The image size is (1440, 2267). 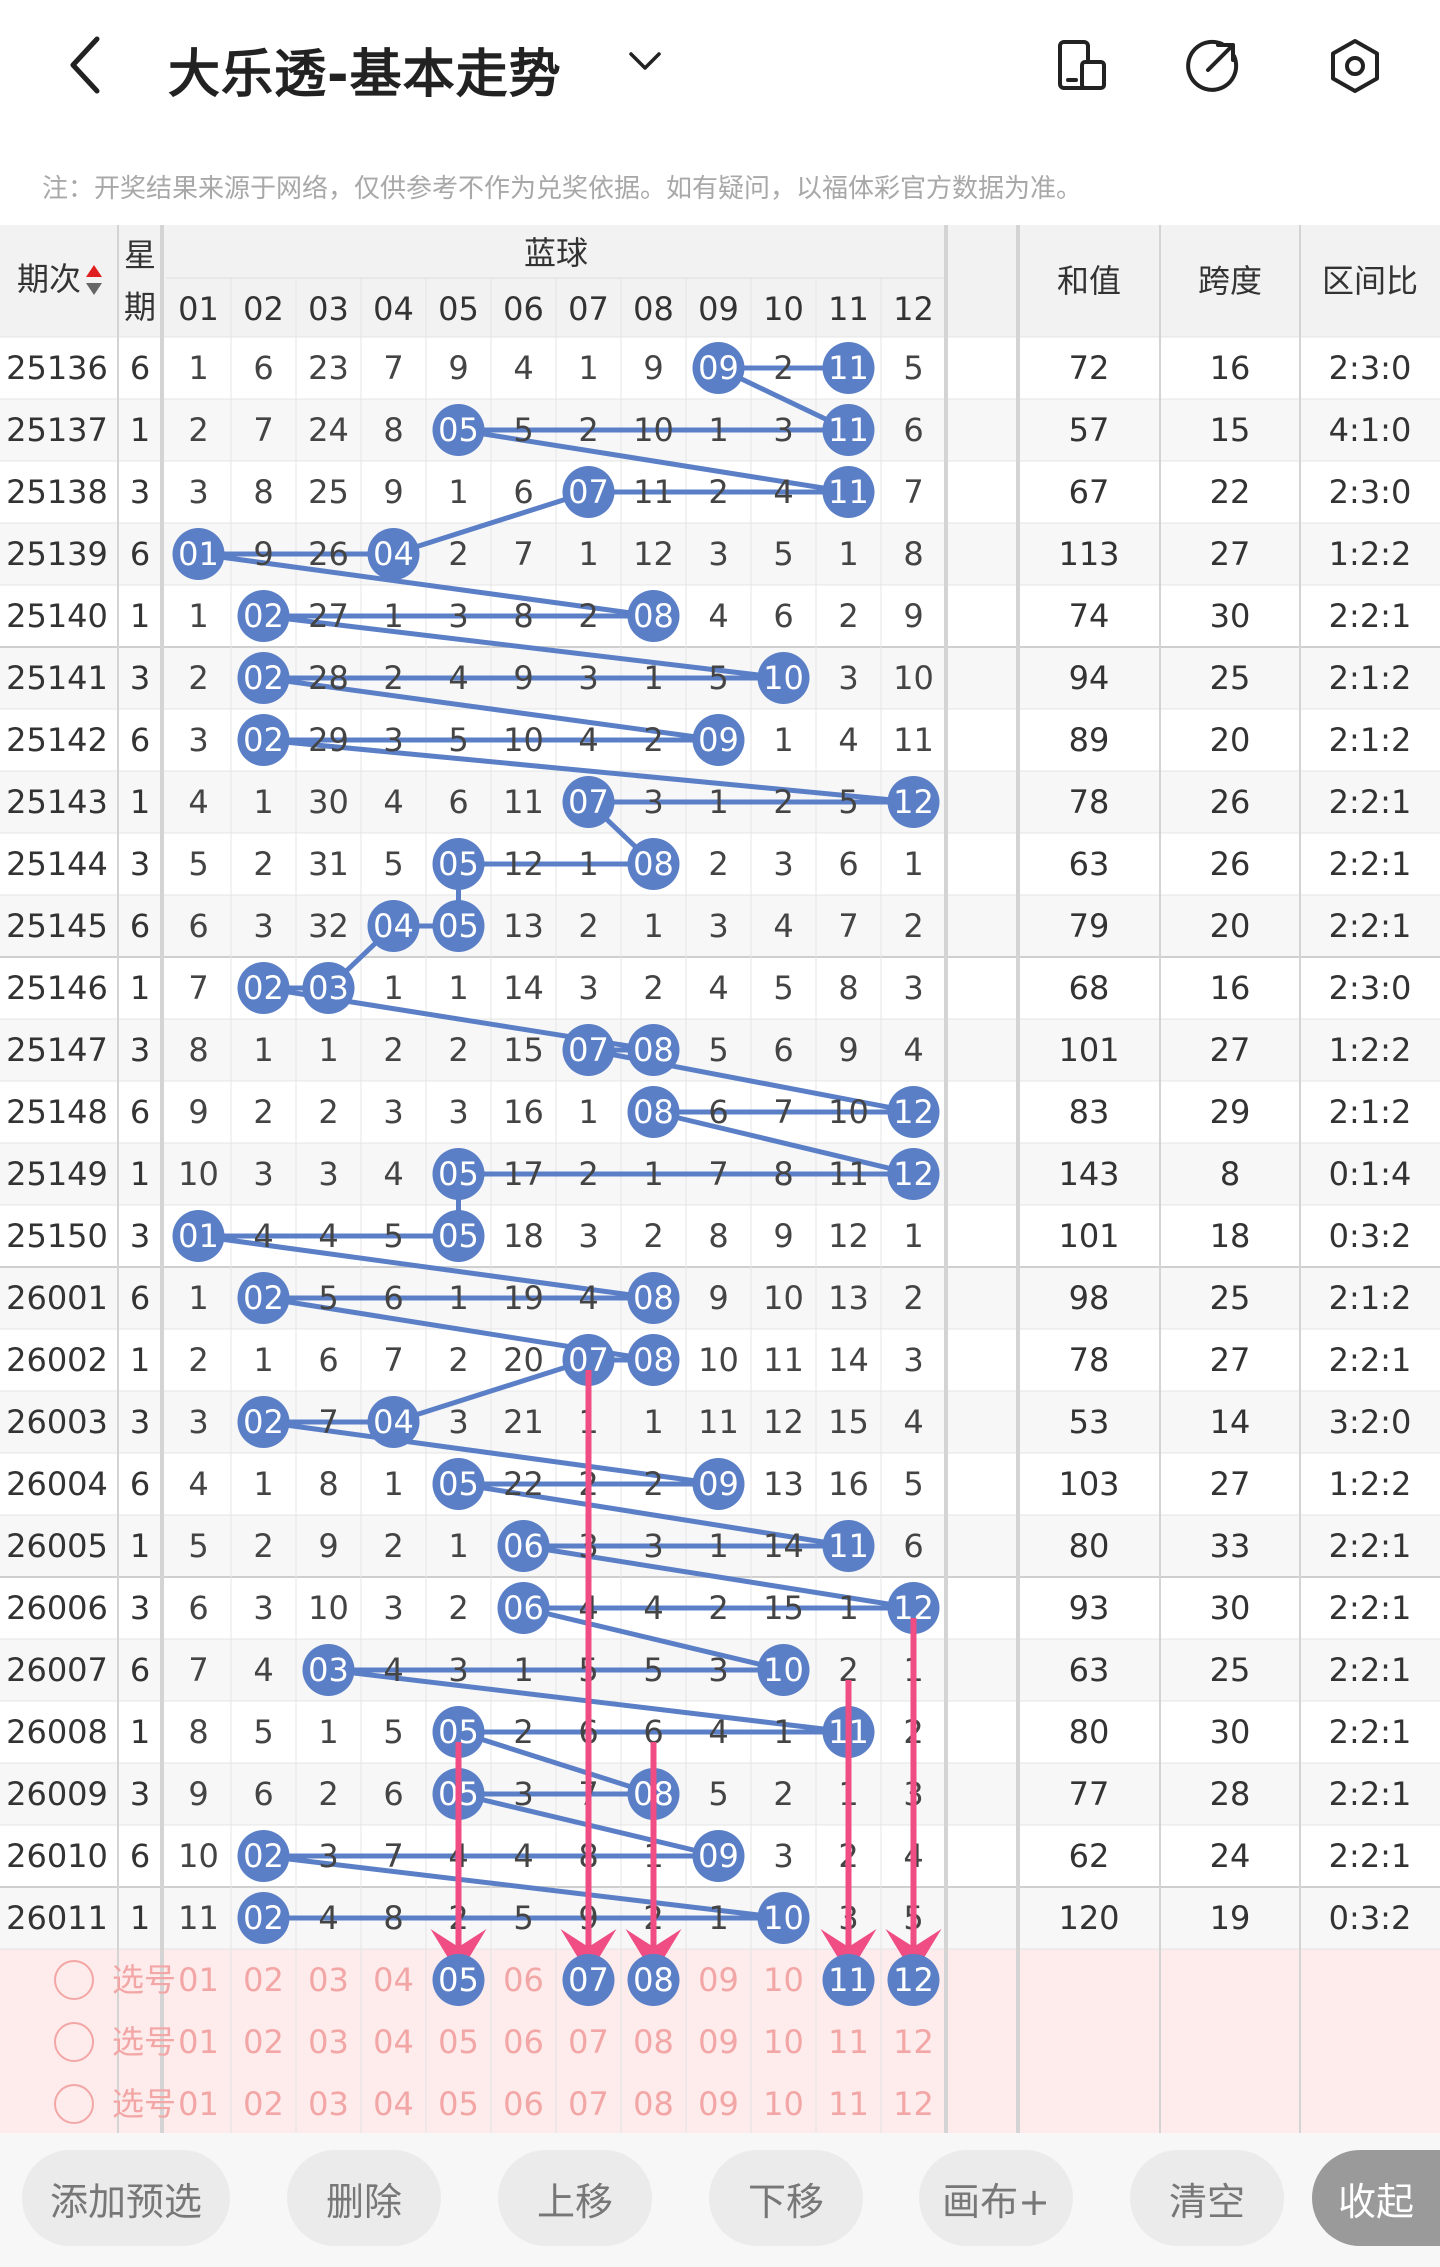 I want to click on period-cell: 25142, so click(x=57, y=740).